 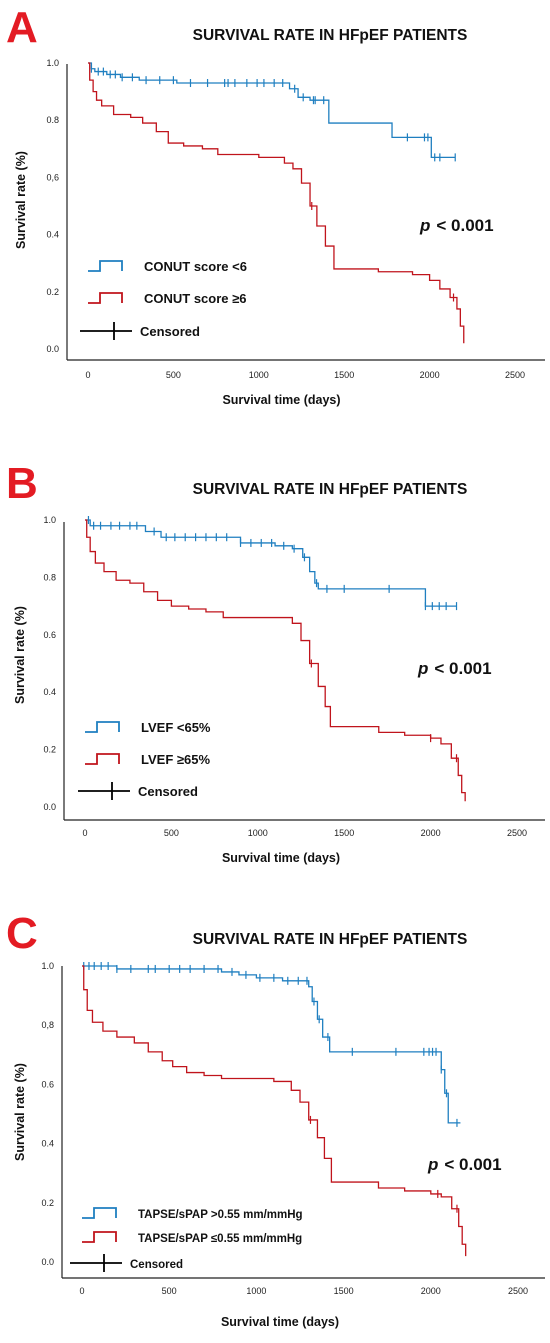 What do you see at coordinates (220, 1239) in the screenshot?
I see `legend-label: TAPSE/sPAP ≤0.55 mm/mmHg` at bounding box center [220, 1239].